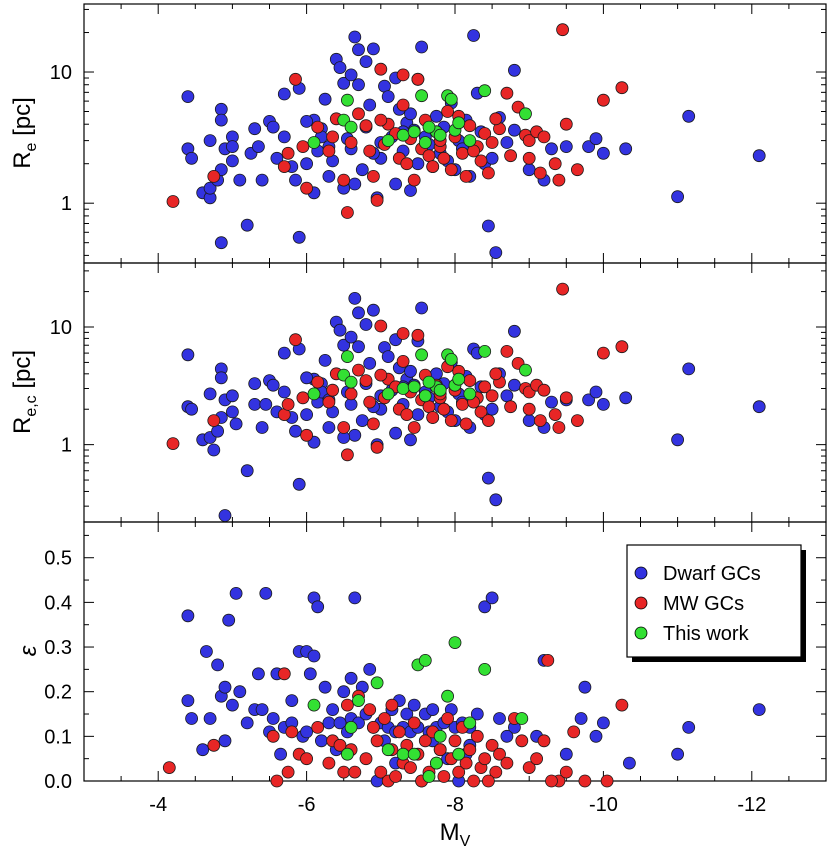  Describe the element at coordinates (455, 805) in the screenshot. I see `x-tick-label: -8` at that location.